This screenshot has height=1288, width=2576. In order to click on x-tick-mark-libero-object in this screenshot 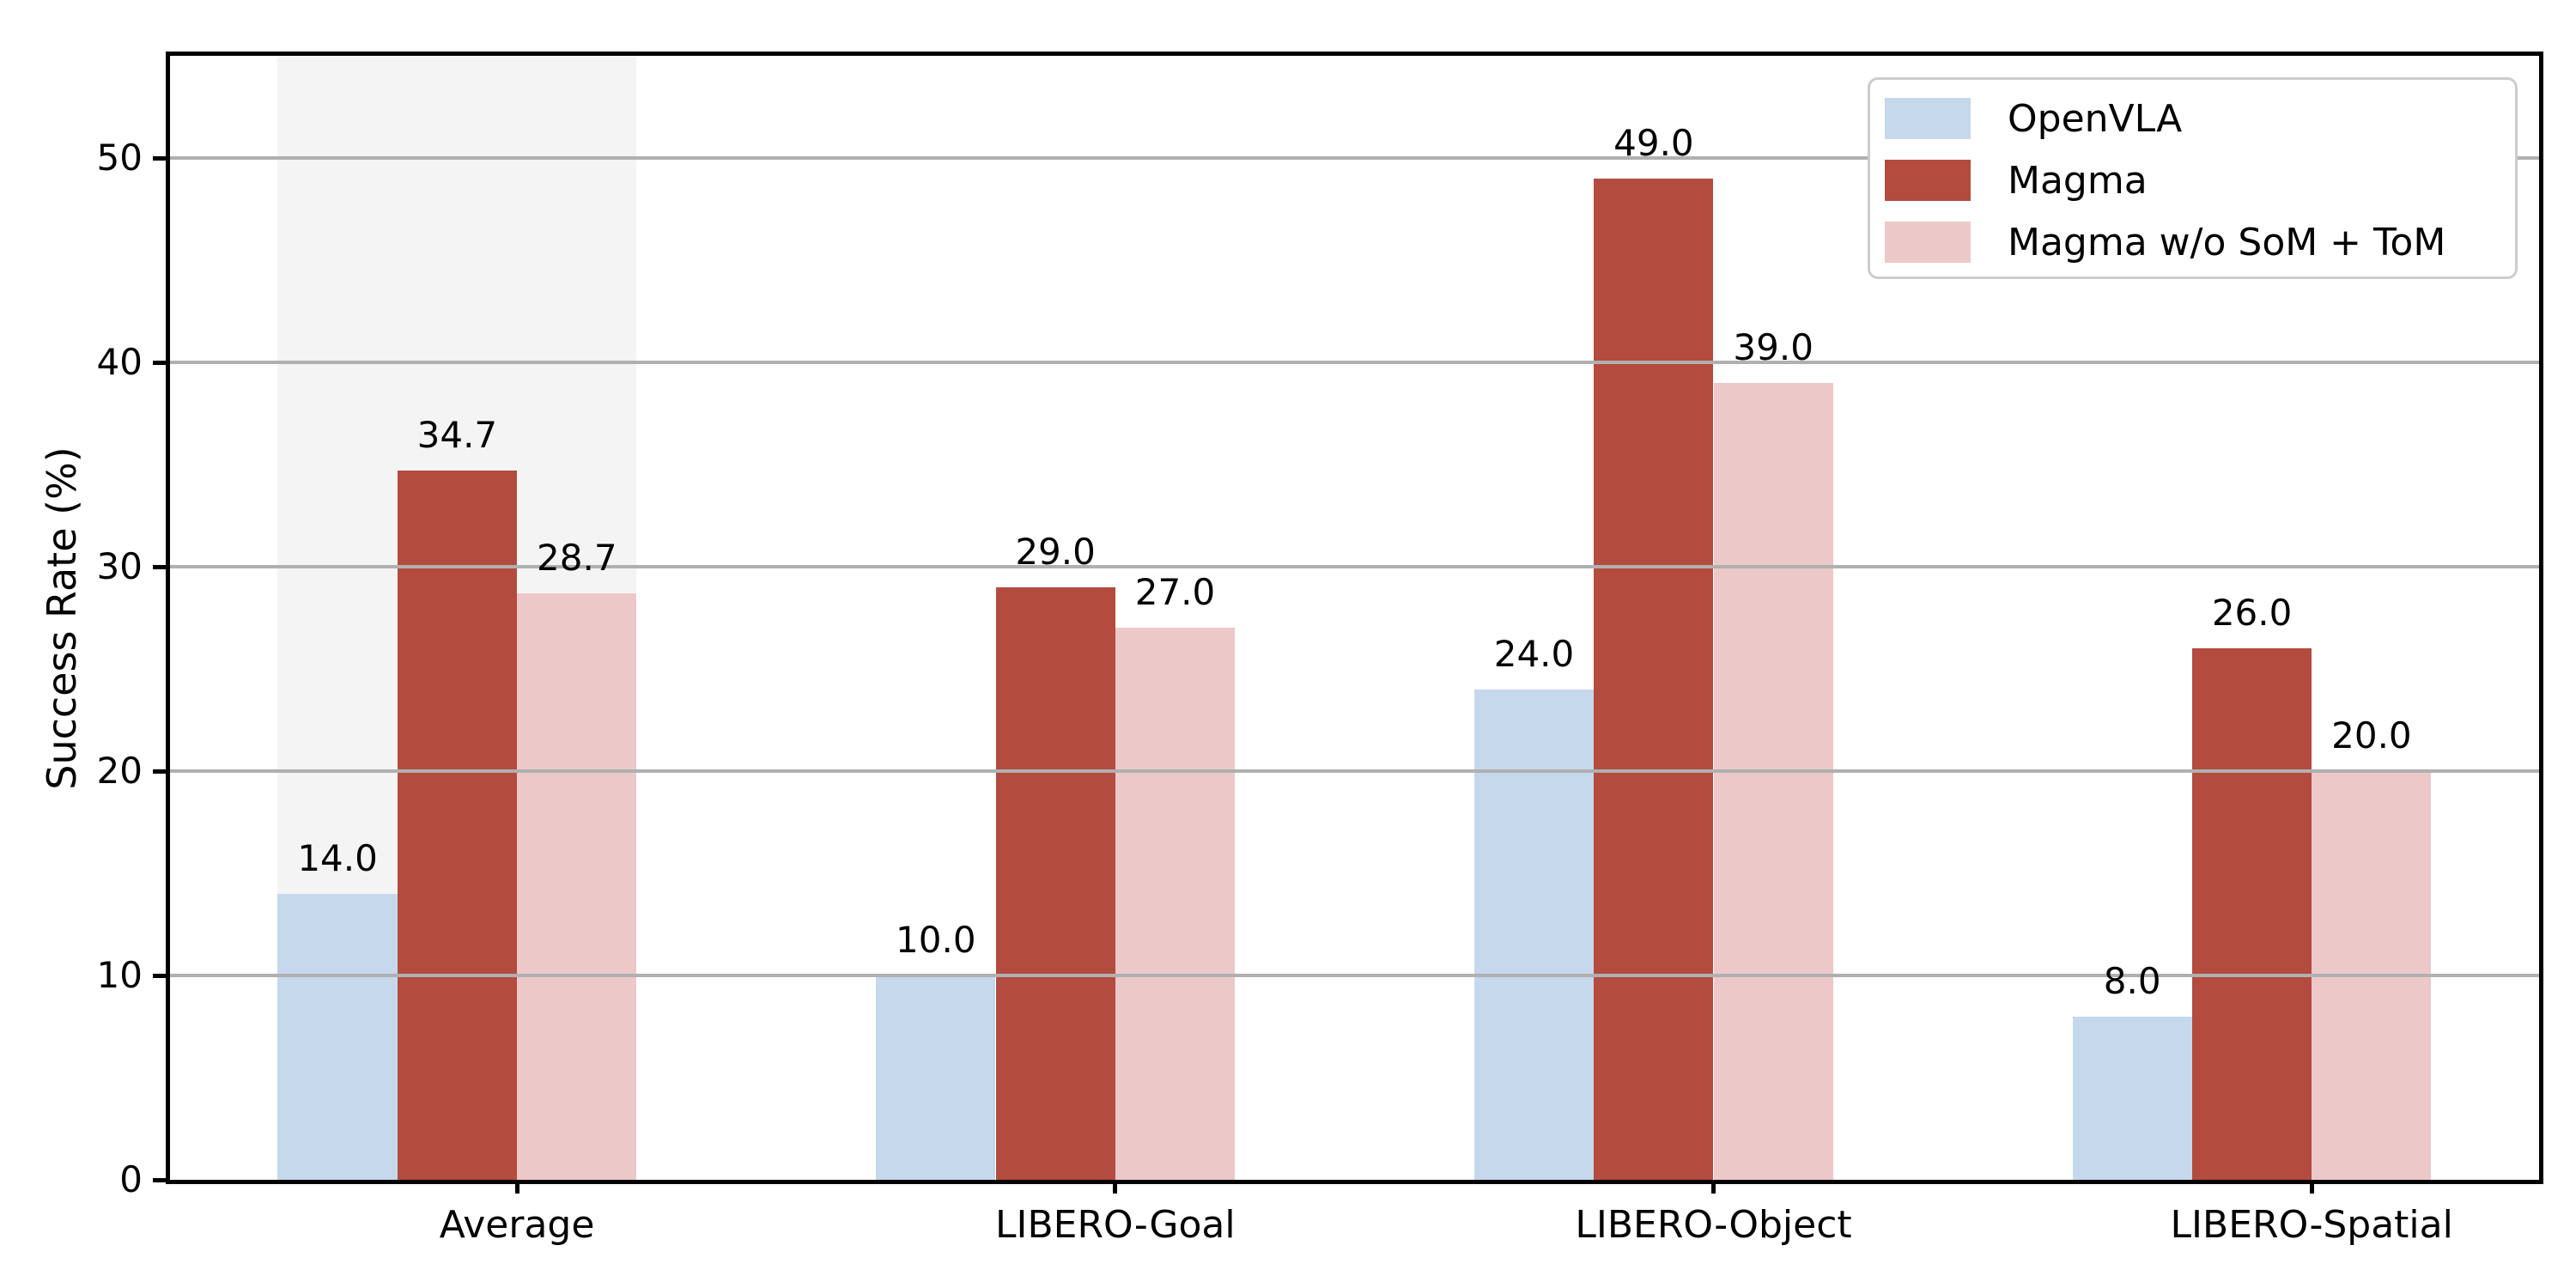, I will do `click(1714, 1187)`.